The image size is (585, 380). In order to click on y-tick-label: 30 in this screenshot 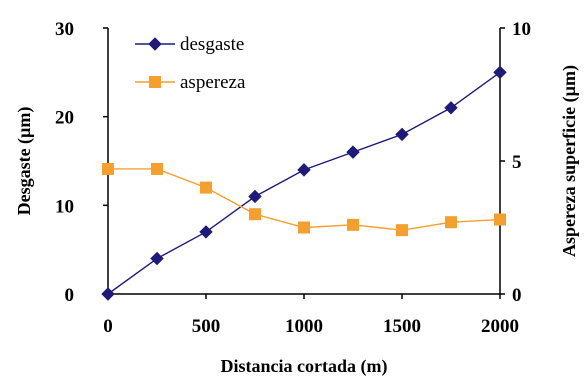, I will do `click(64, 29)`.